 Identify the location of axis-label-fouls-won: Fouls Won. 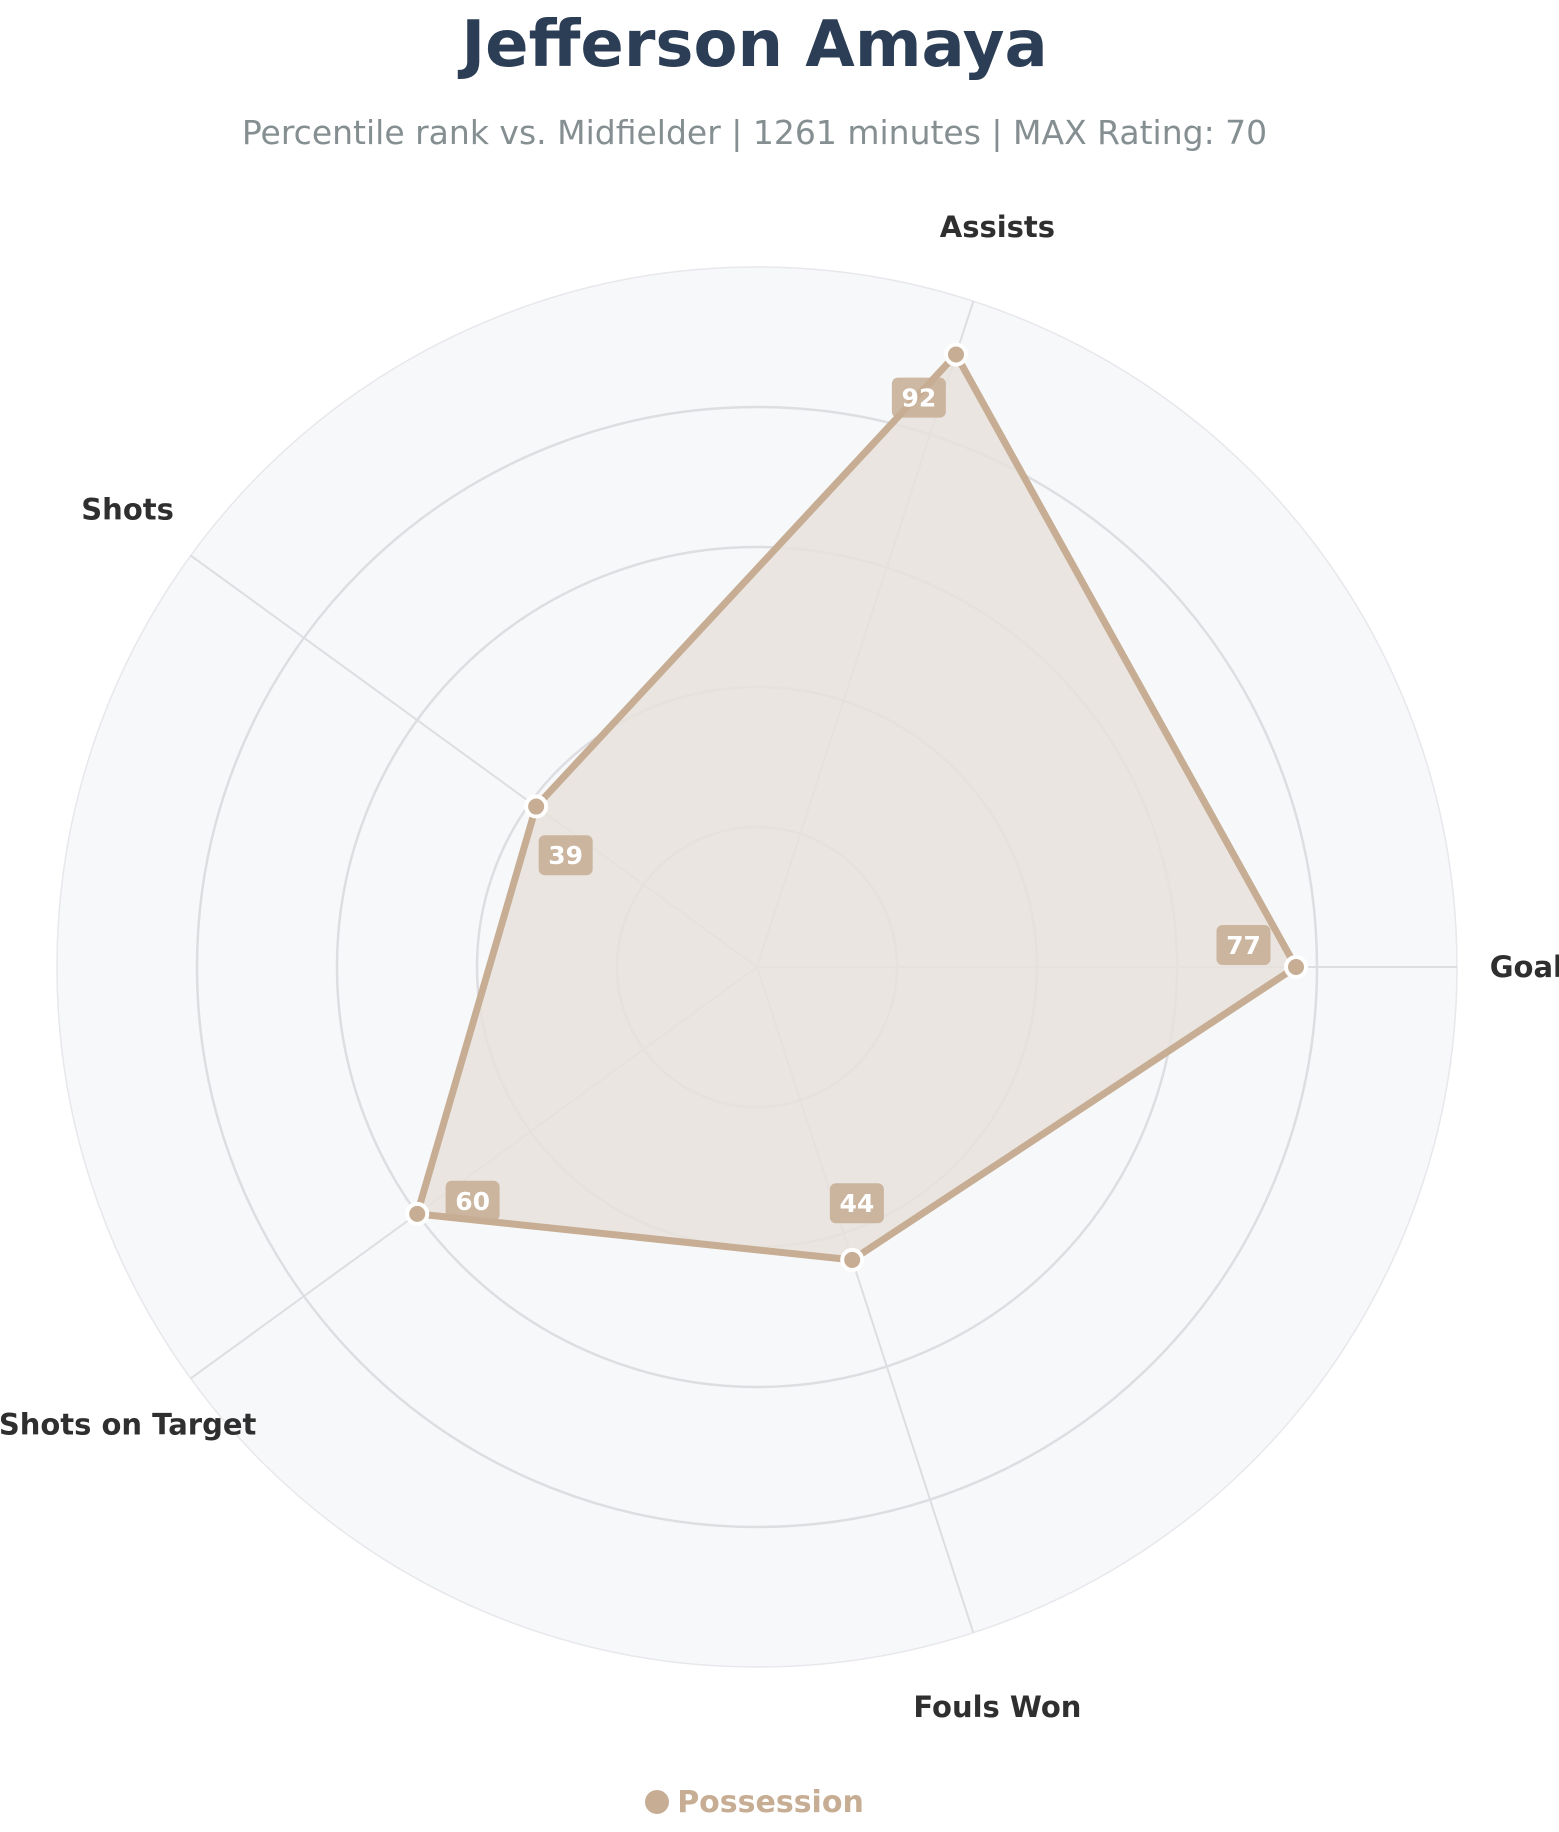
(997, 1707).